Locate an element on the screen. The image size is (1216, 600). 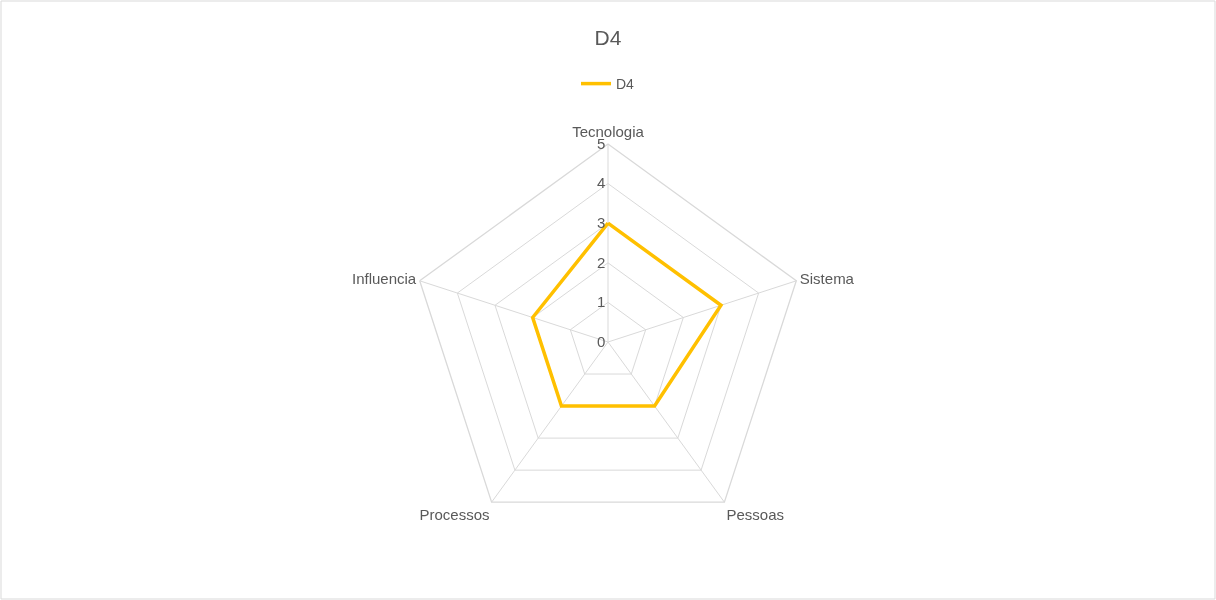
y-tick-label: 3 is located at coordinates (601, 223).